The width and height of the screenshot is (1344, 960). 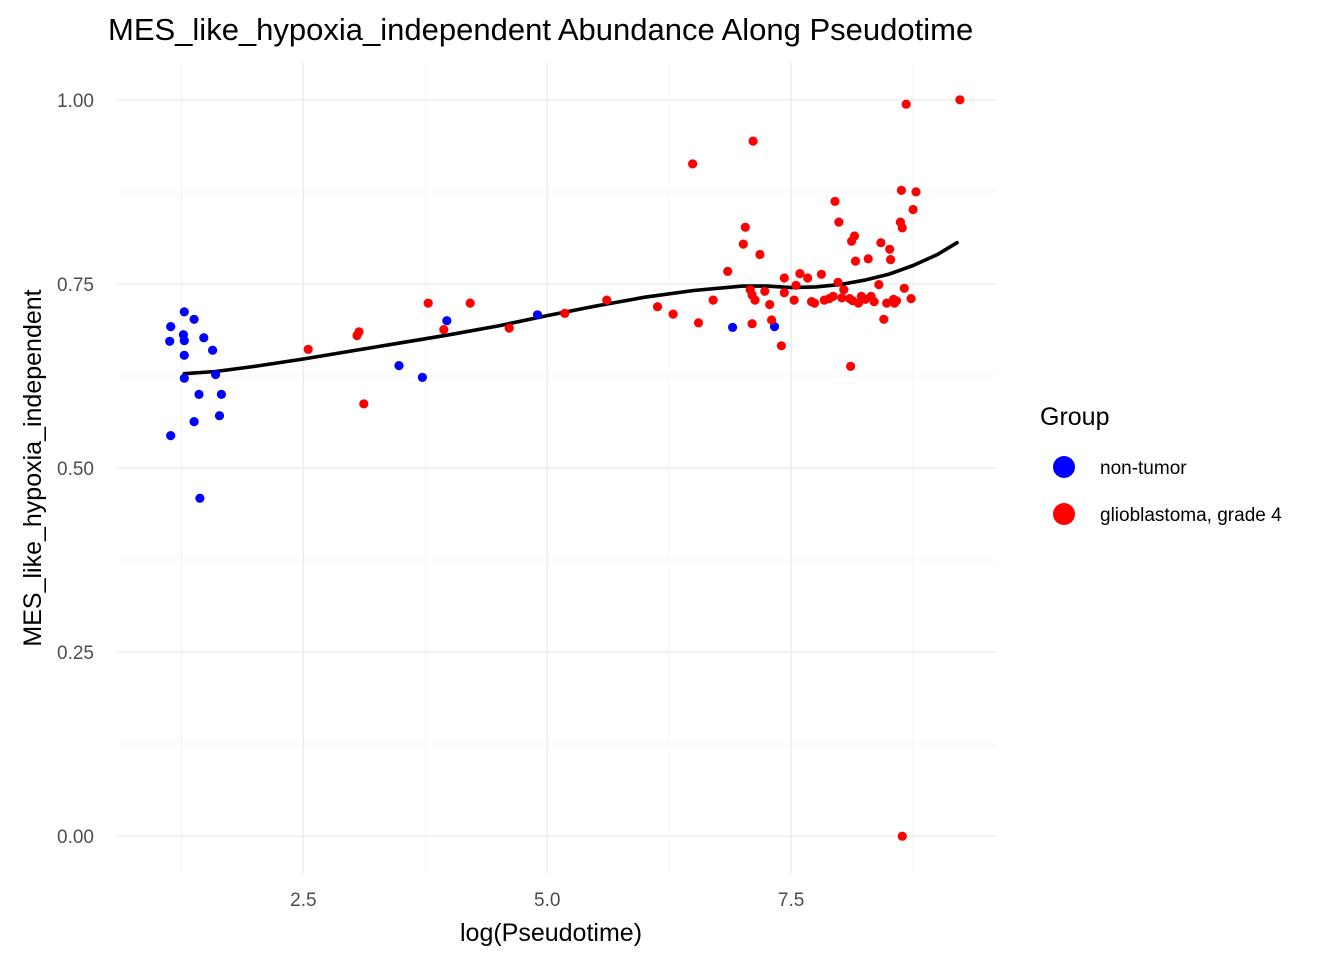 I want to click on legend-swatch-glioblastoma, so click(x=1064, y=514).